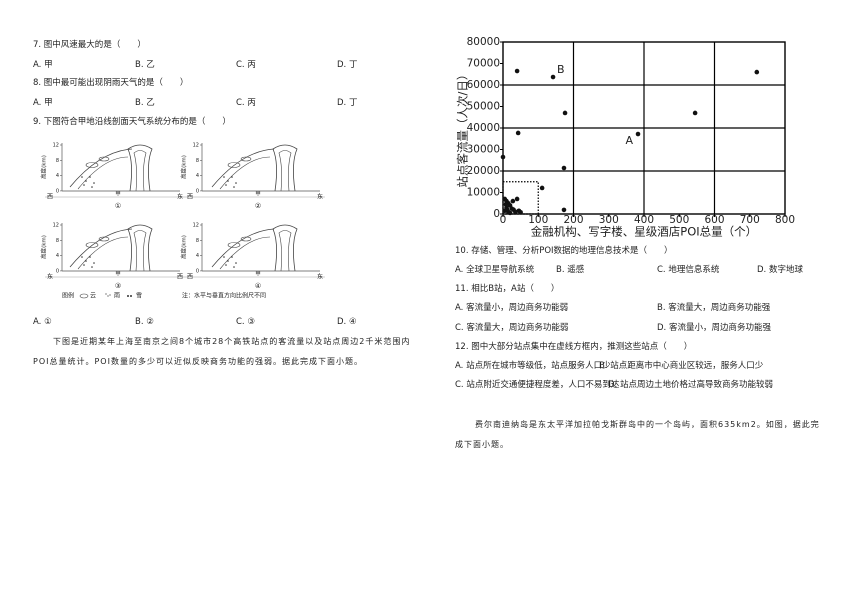 Image resolution: width=860 pixels, height=608 pixels. I want to click on question-option: B. ②, so click(144, 322).